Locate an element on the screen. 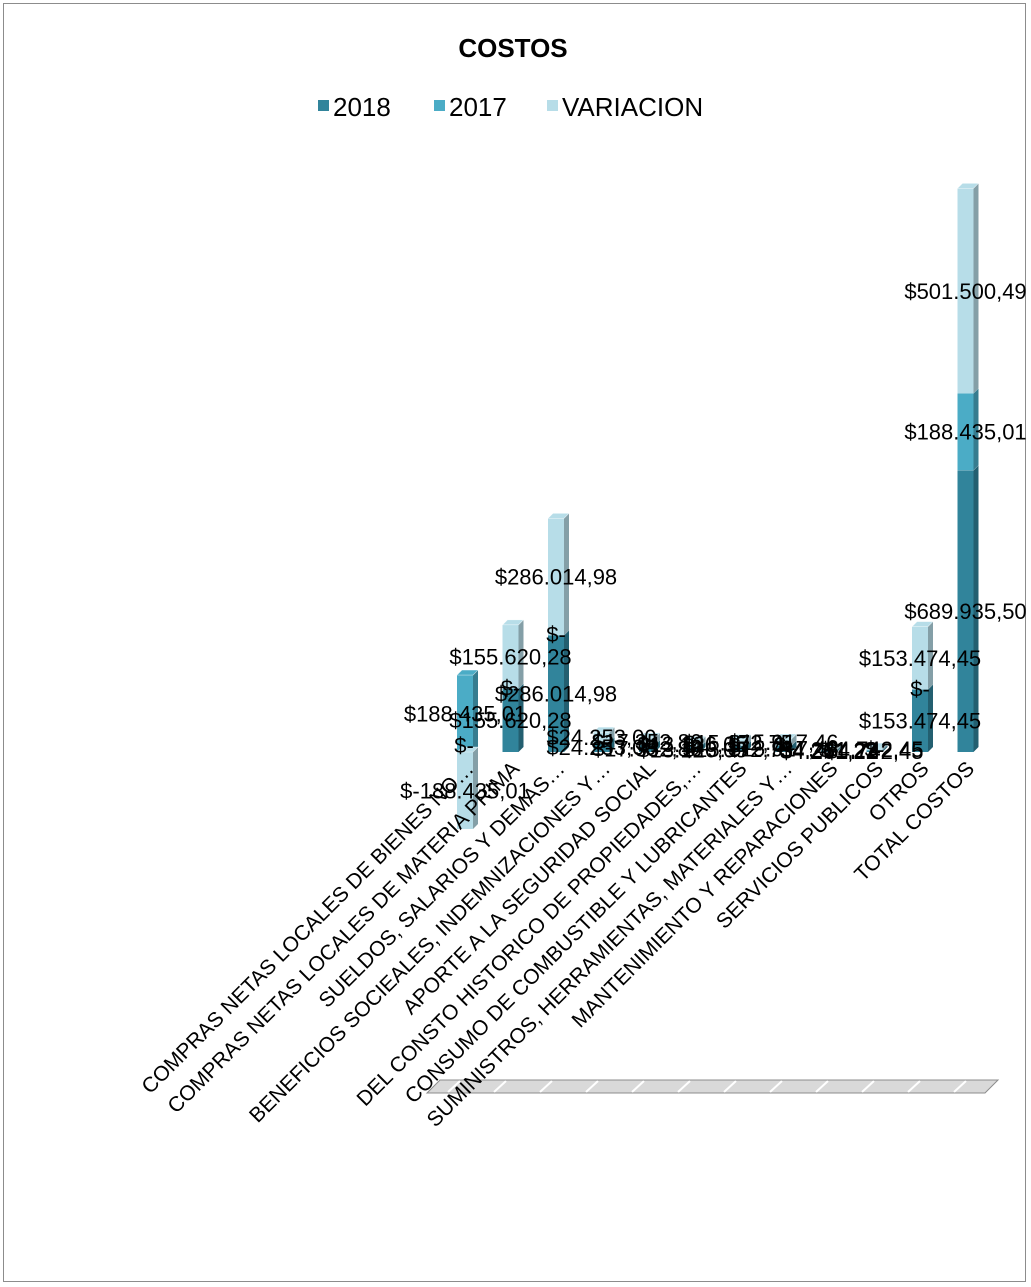 Image resolution: width=1031 pixels, height=1287 pixels. data-label-2017-12: $188.435,01 is located at coordinates (965, 432).